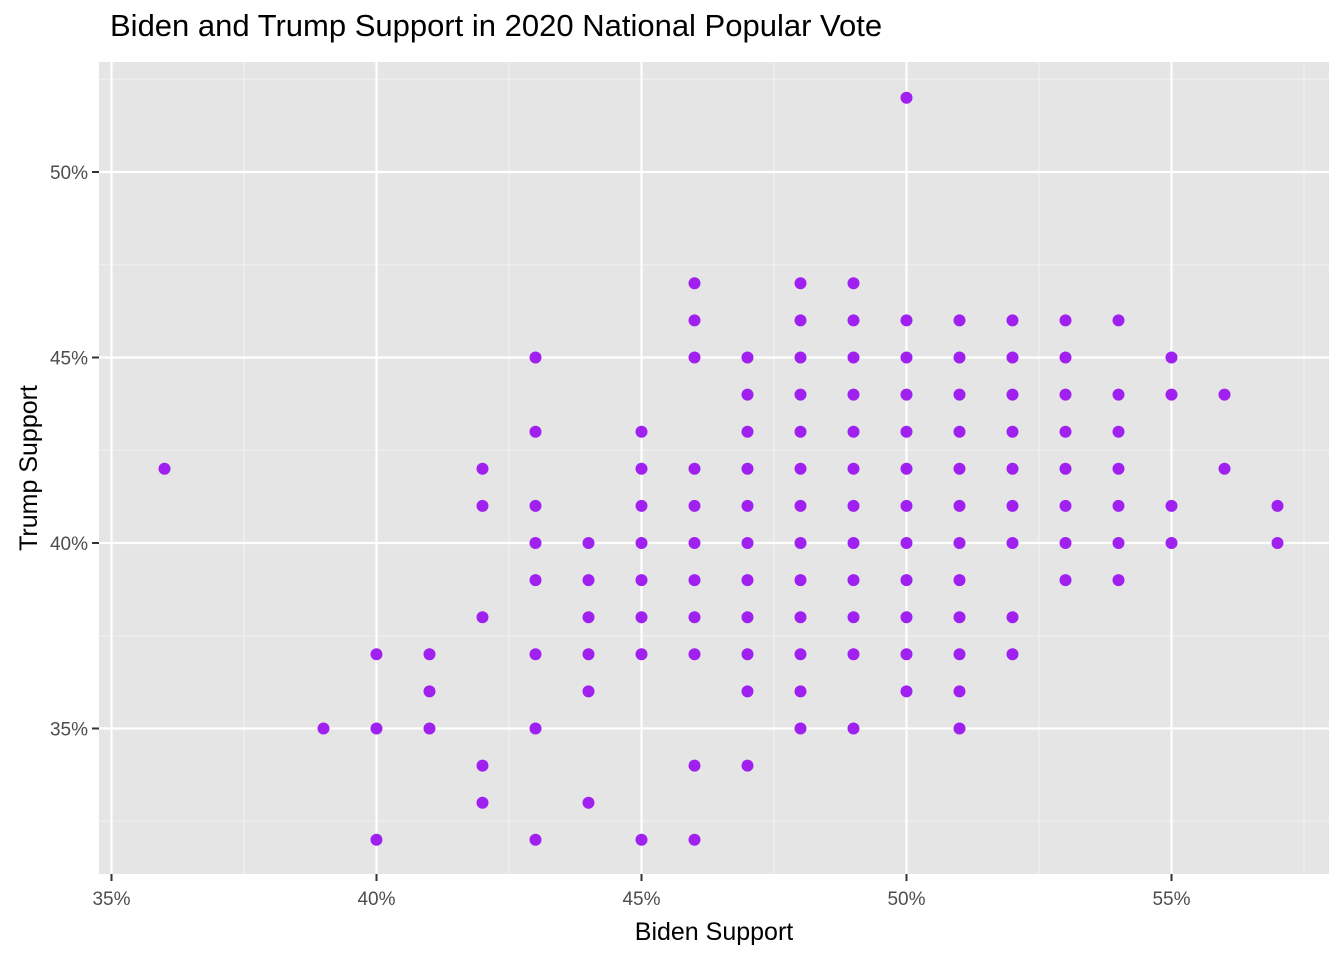 The image size is (1344, 960). Describe the element at coordinates (69, 359) in the screenshot. I see `y-tick-label: 45%` at that location.